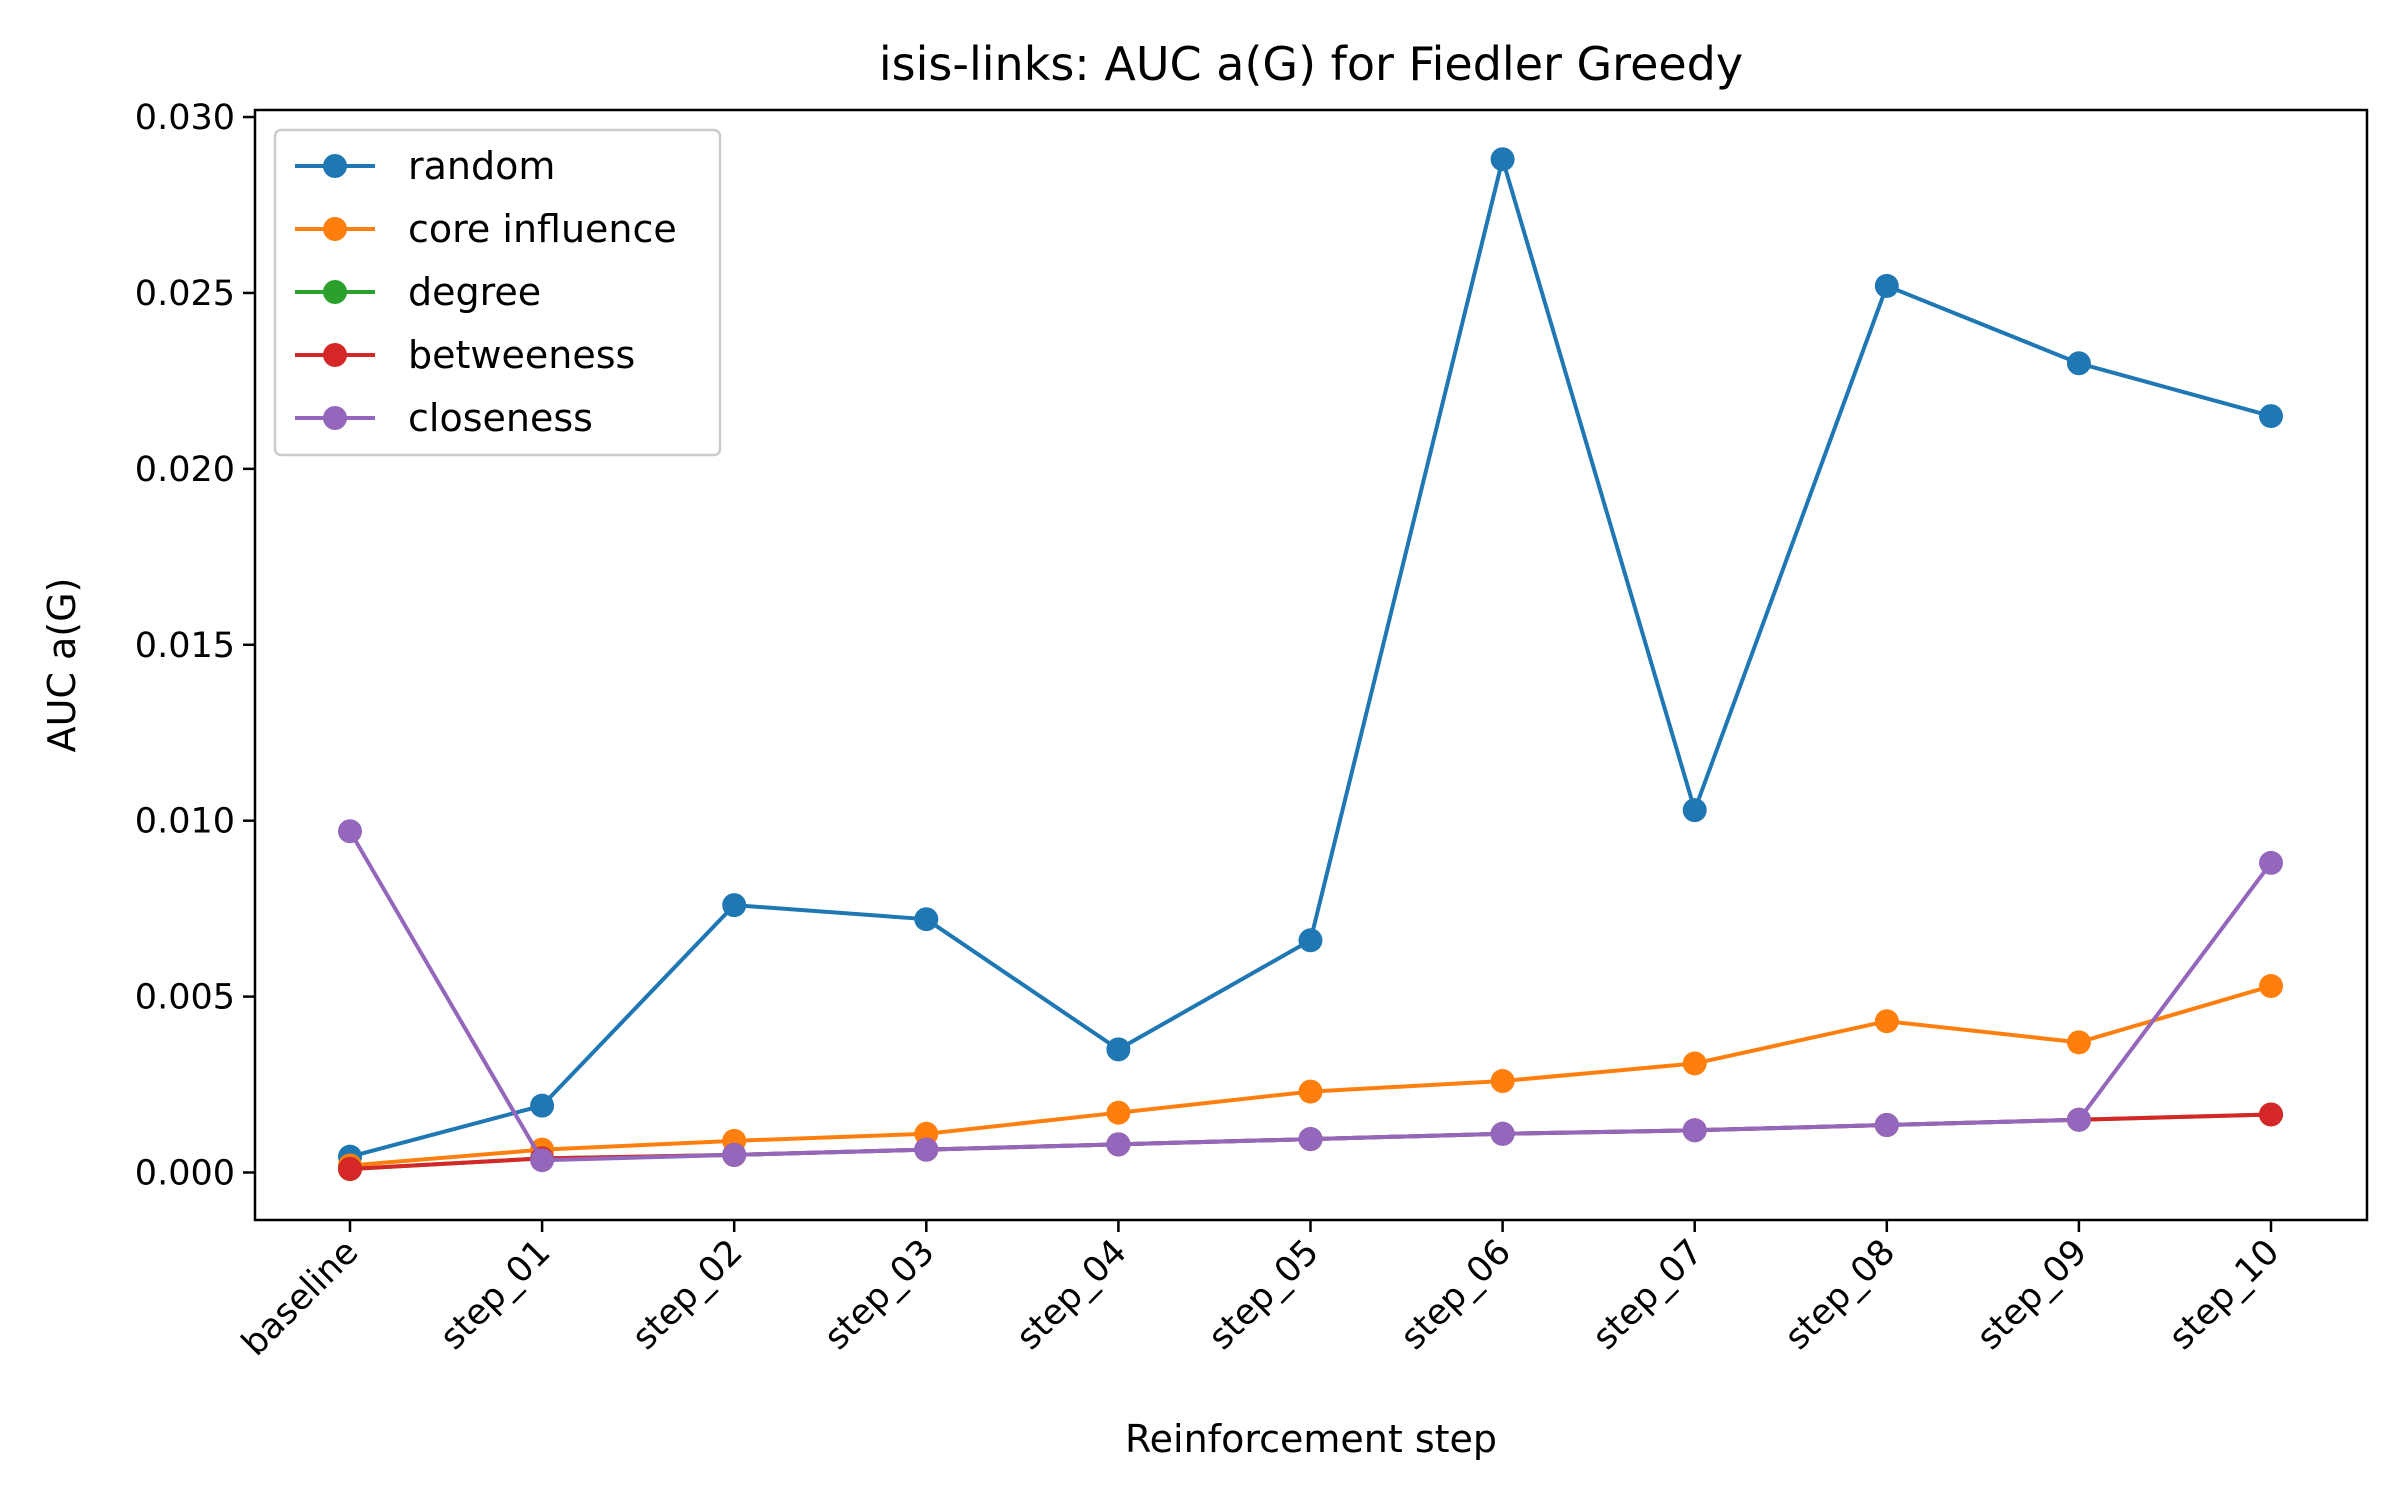 This screenshot has height=1500, width=2400. I want to click on legend-item-betweeness: betweeness, so click(465, 355).